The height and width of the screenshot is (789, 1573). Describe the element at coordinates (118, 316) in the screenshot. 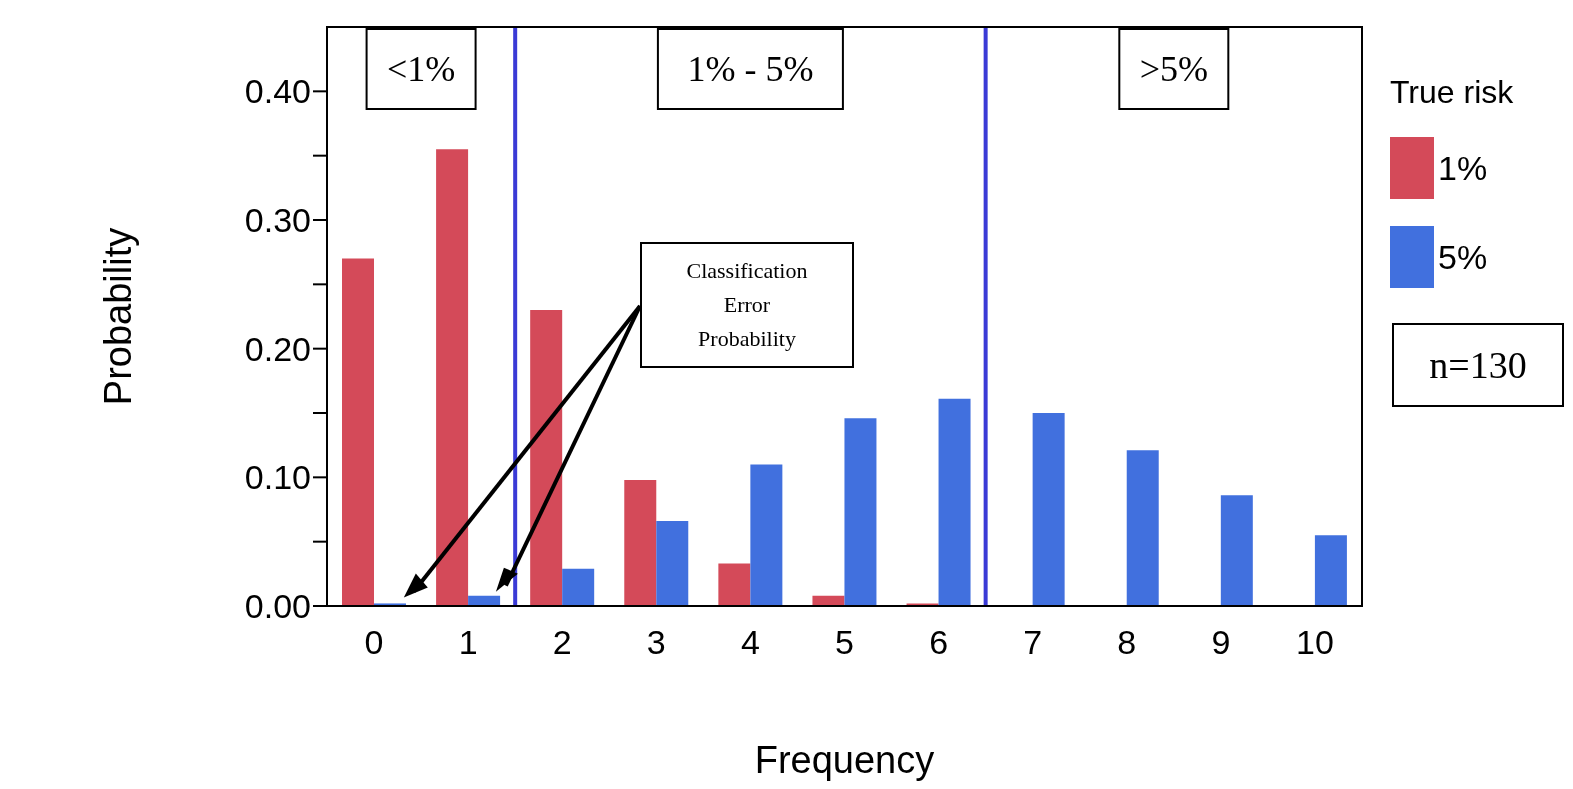

I see `y-axis-title: Probability` at that location.